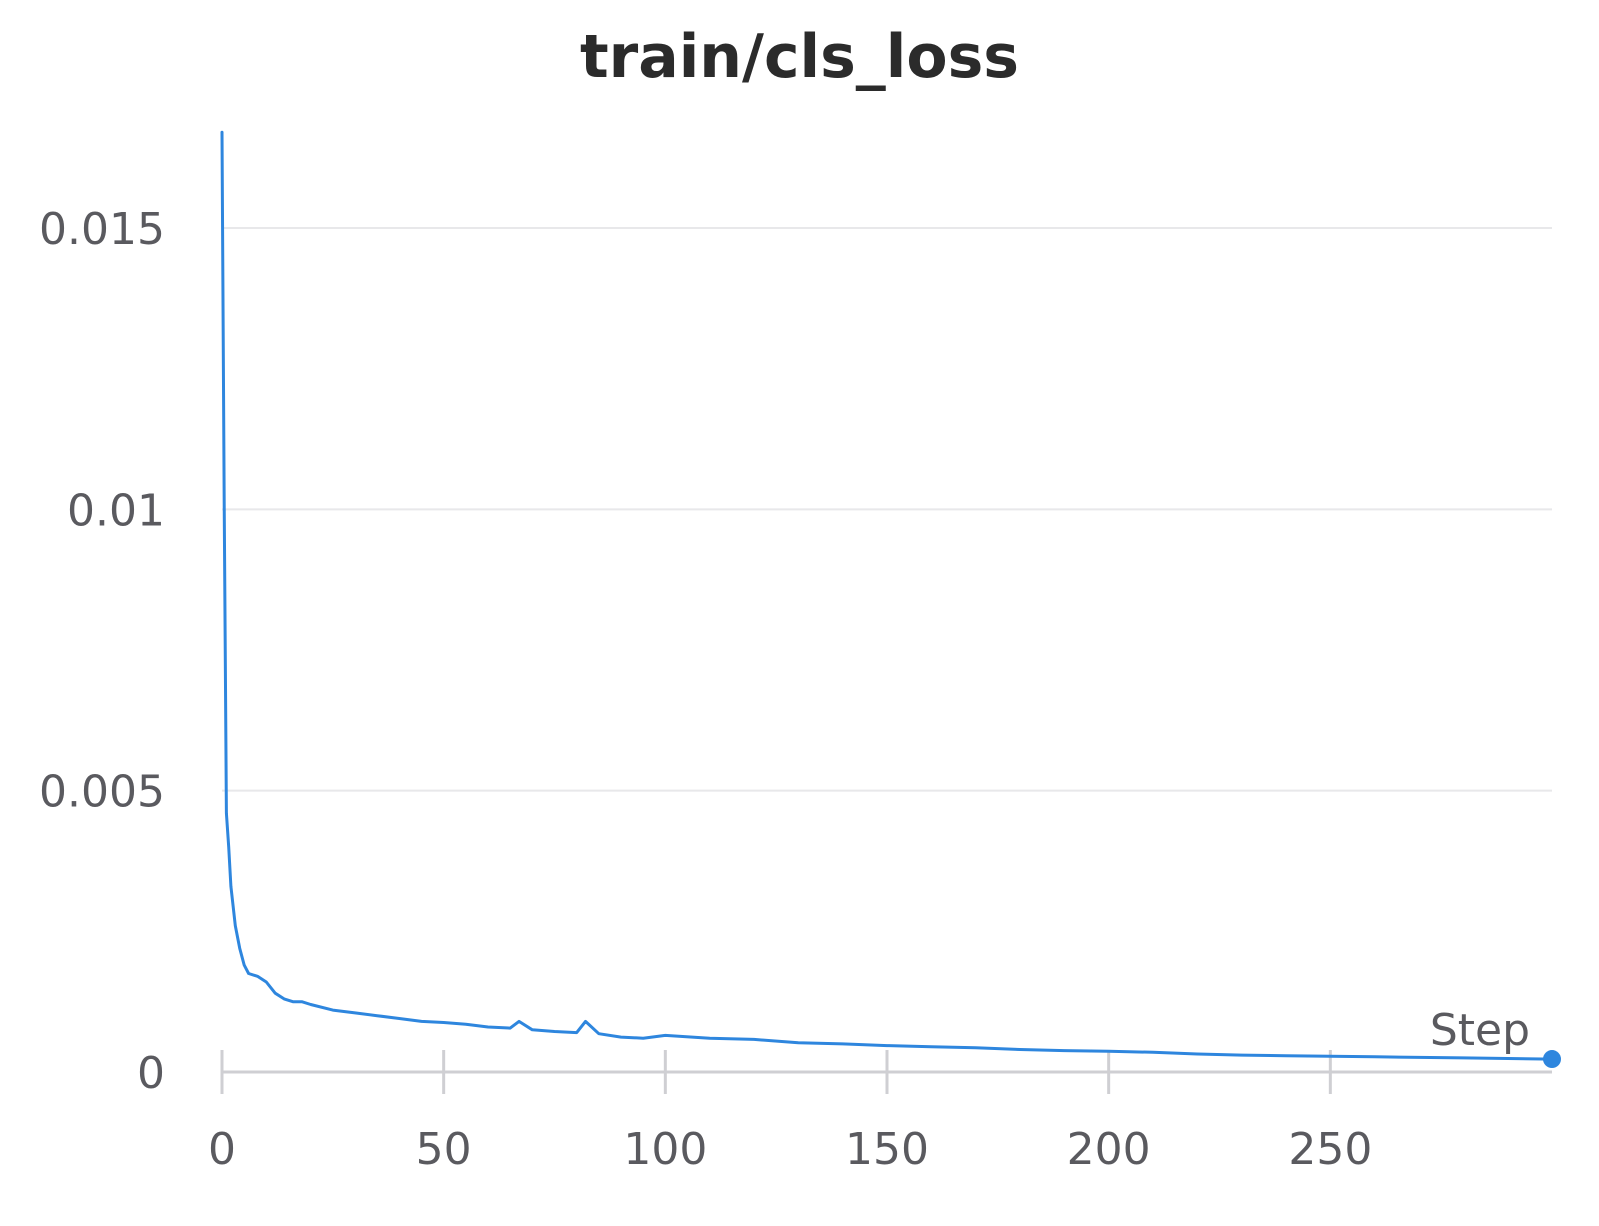 This screenshot has width=1599, height=1226. What do you see at coordinates (102, 229) in the screenshot?
I see `y-tick-label: 0.015` at bounding box center [102, 229].